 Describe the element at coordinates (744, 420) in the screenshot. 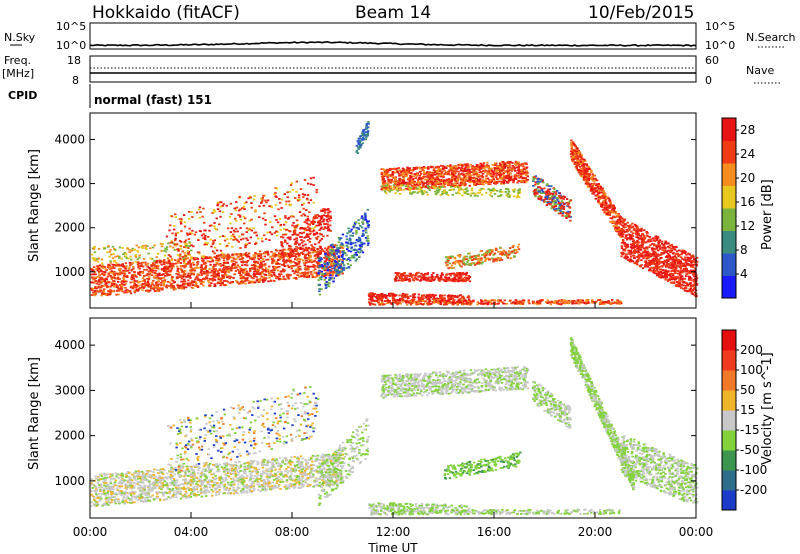

I see `velocity-colorbar: 200 100 50 15 -15 -50 -100 -200` at that location.